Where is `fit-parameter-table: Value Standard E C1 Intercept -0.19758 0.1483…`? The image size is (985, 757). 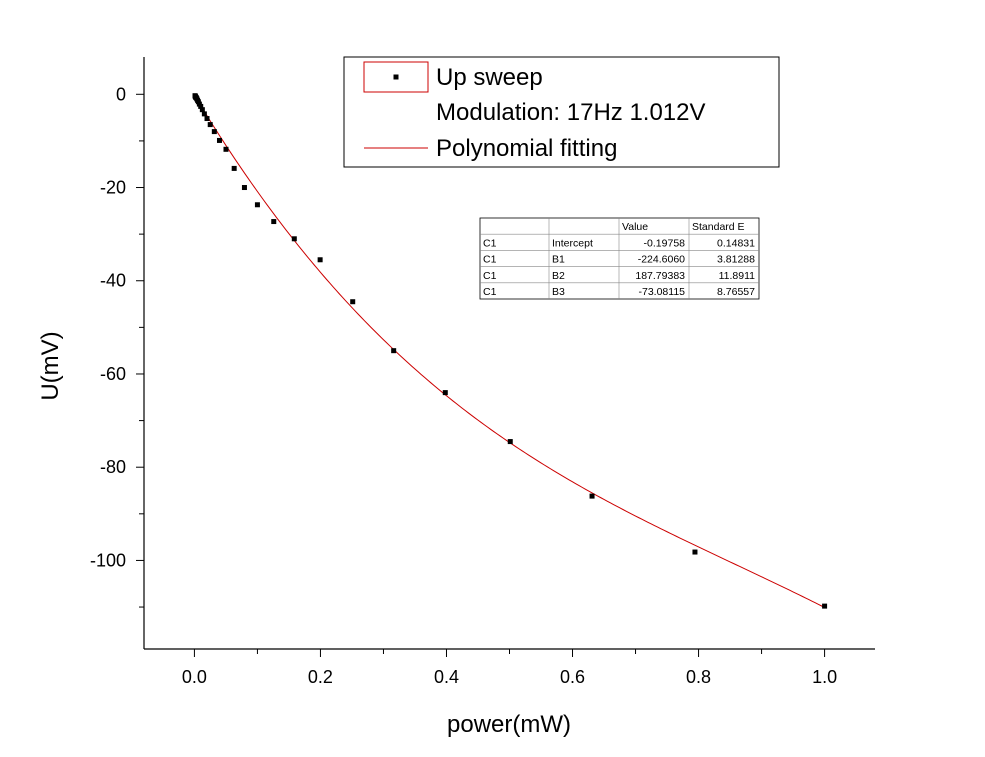 fit-parameter-table: Value Standard E C1 Intercept -0.19758 0.1483… is located at coordinates (619, 258).